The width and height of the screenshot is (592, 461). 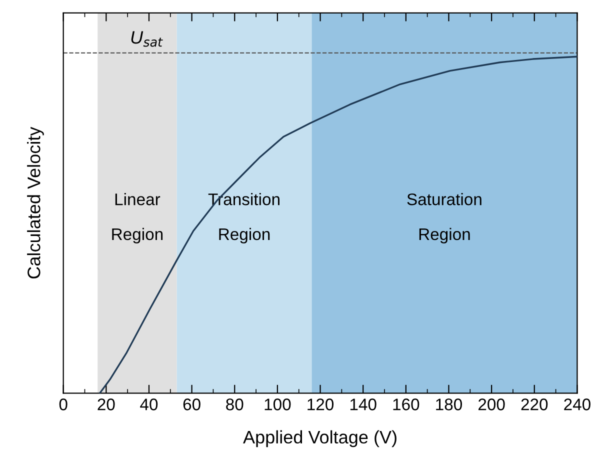 What do you see at coordinates (35, 202) in the screenshot?
I see `y-axis-title: Calculated Velocity` at bounding box center [35, 202].